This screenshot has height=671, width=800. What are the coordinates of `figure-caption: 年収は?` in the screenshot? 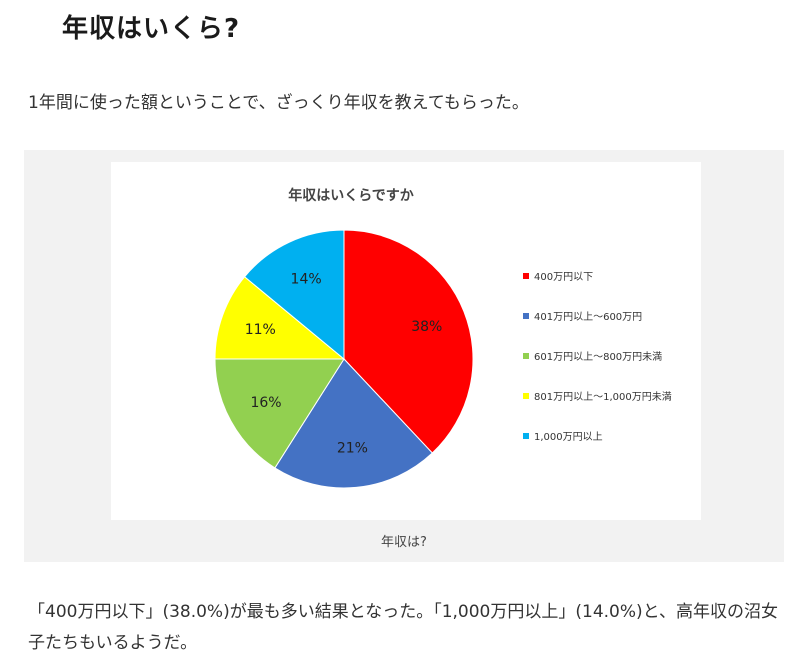 It's located at (404, 542).